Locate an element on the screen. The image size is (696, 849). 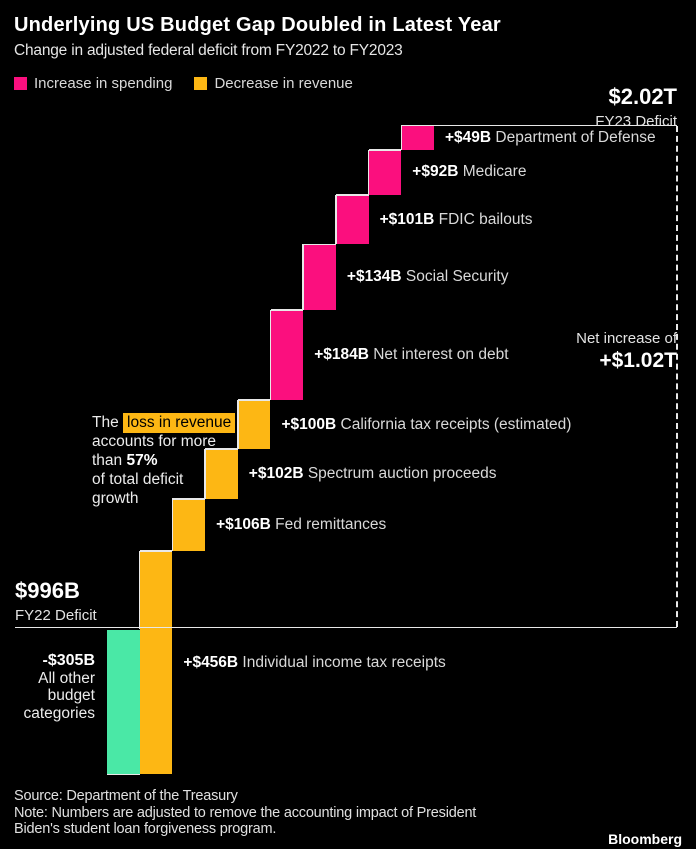
legend: Increase in spending Decrease in revenue is located at coordinates (348, 83).